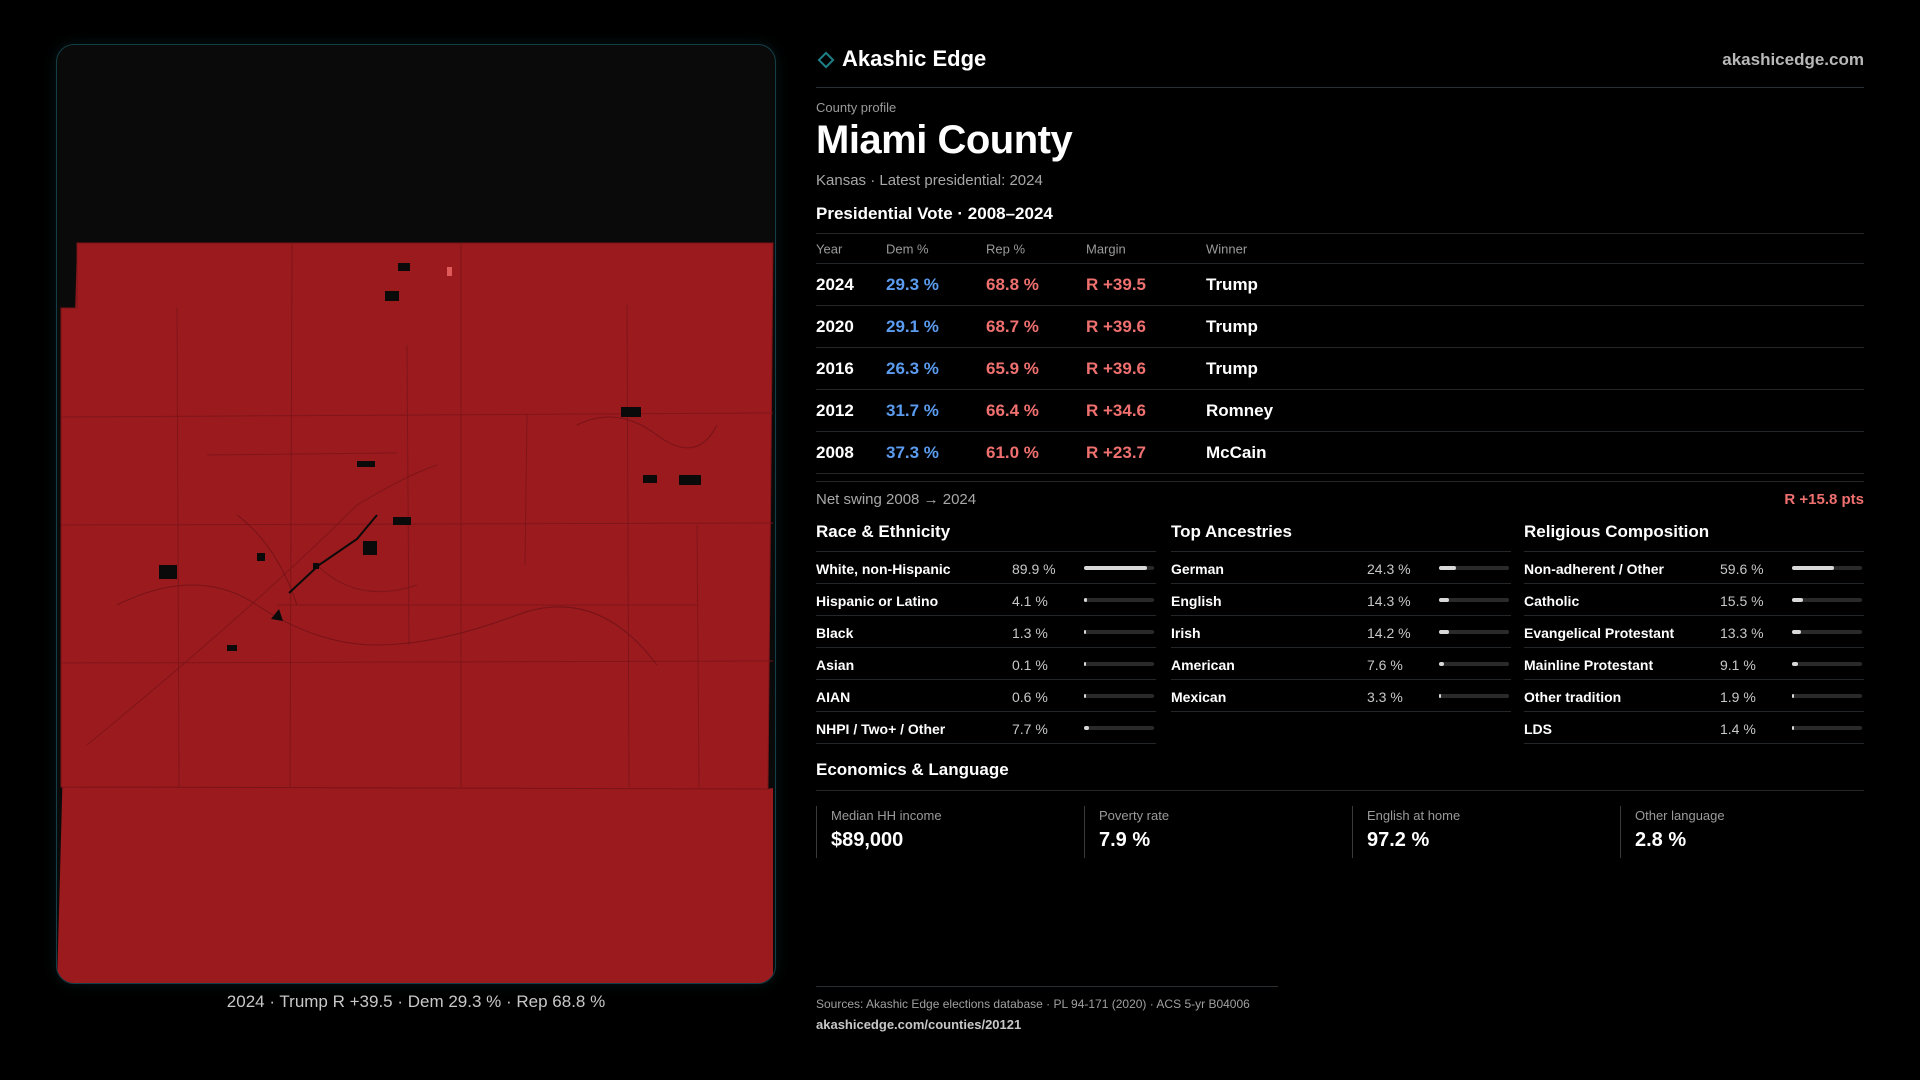  Describe the element at coordinates (826, 60) in the screenshot. I see `diamond-icon` at that location.